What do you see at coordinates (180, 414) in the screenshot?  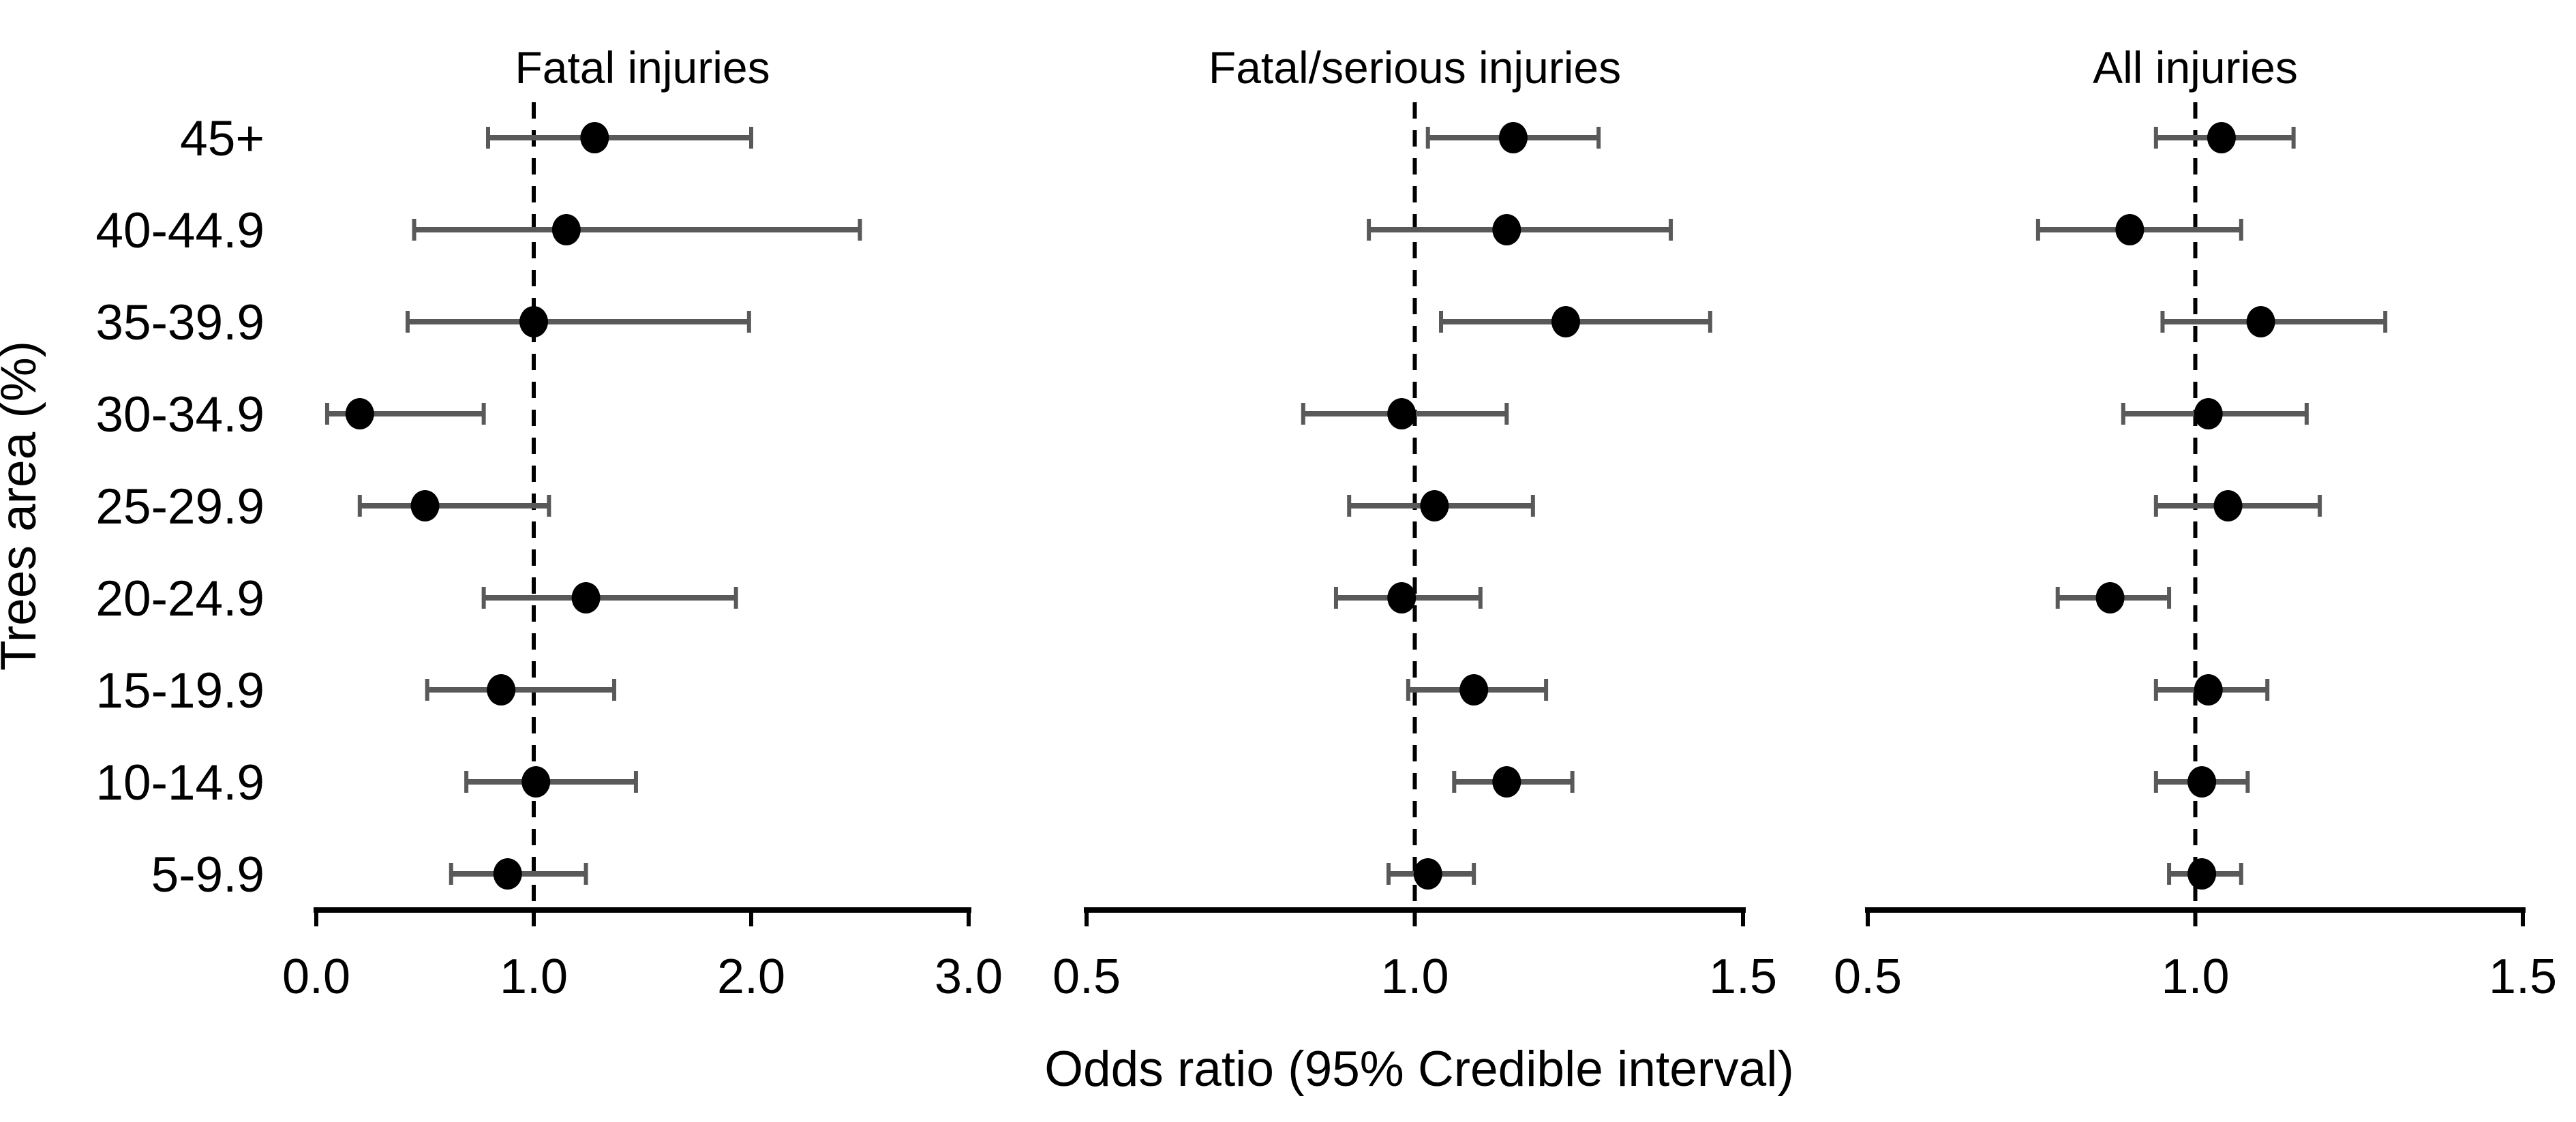 I see `category-label: 30-34.9` at bounding box center [180, 414].